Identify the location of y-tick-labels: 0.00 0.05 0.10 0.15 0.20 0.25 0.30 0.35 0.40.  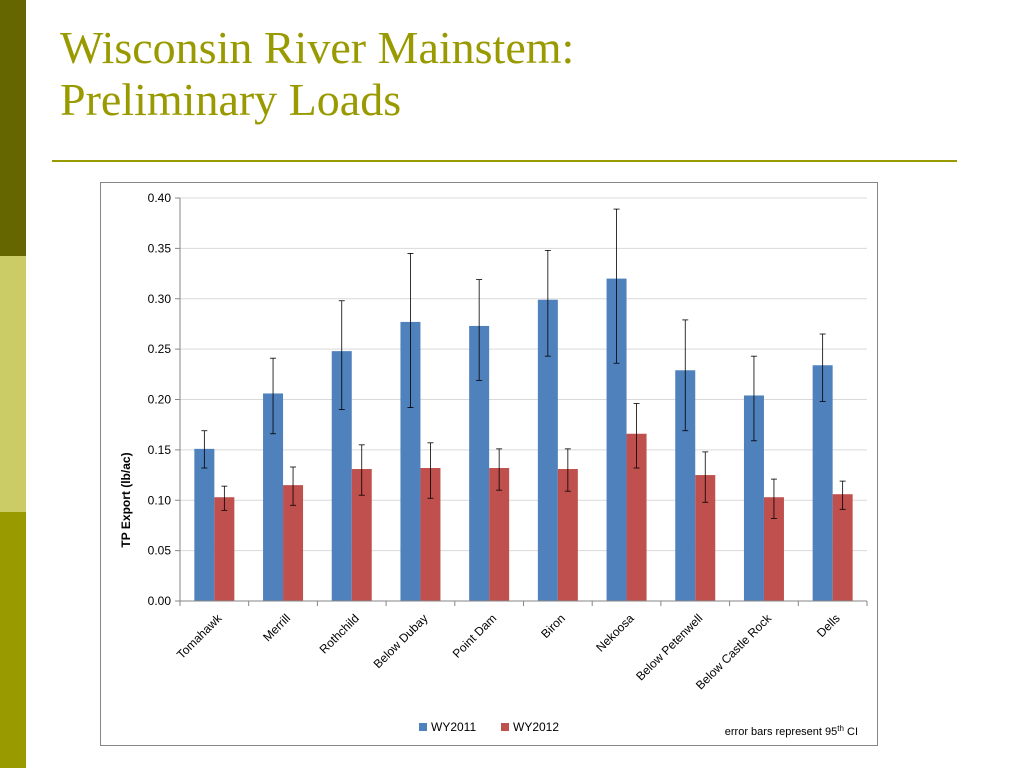
(160, 399).